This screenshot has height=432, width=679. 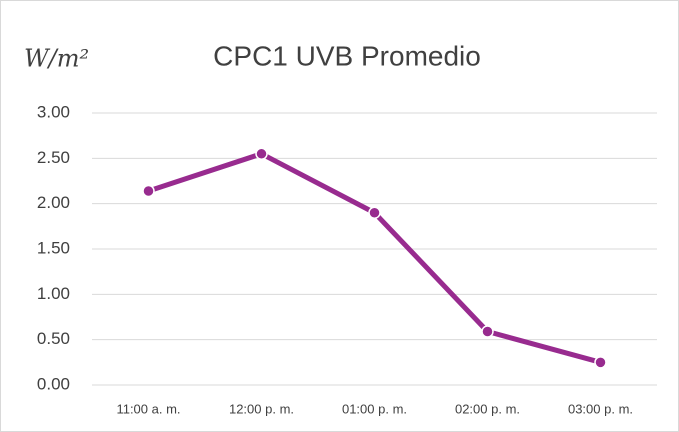 I want to click on y-tick-label: 0.00, so click(x=53, y=383).